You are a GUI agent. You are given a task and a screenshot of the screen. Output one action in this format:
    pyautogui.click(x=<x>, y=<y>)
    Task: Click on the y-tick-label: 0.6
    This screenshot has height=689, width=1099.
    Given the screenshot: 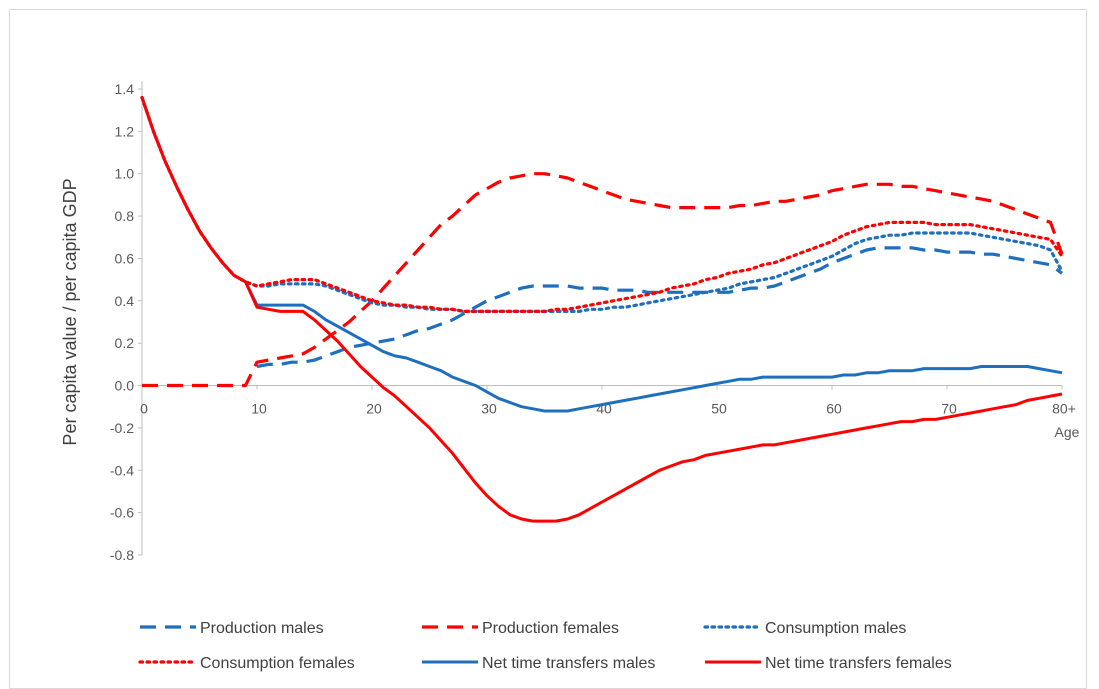 What is the action you would take?
    pyautogui.click(x=125, y=258)
    